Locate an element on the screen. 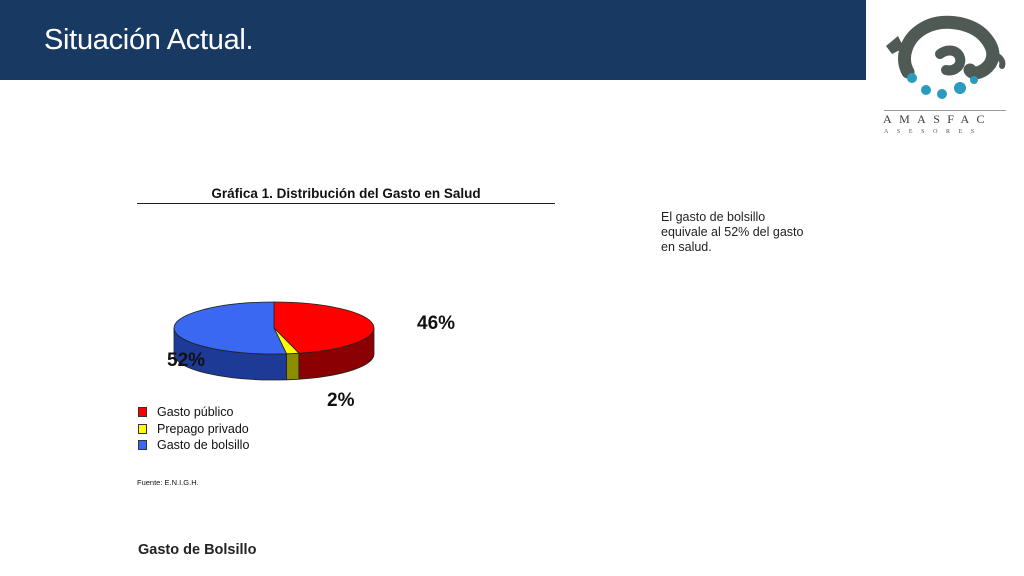  pie-chart is located at coordinates (274, 341).